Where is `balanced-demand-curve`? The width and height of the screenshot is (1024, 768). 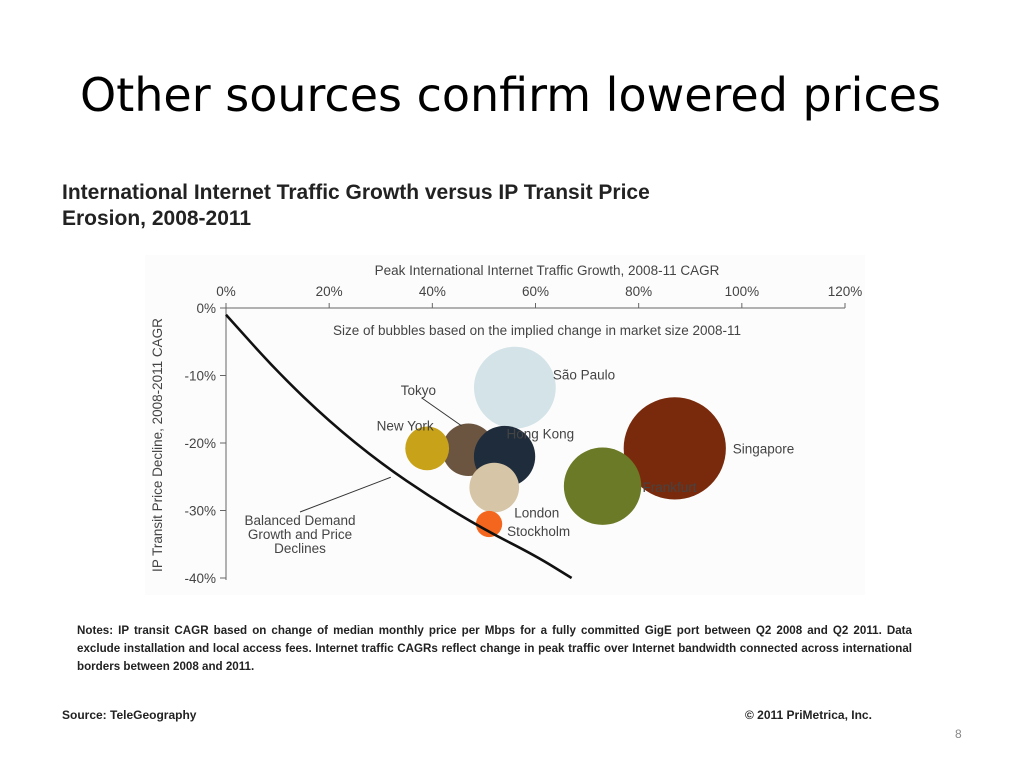
balanced-demand-curve is located at coordinates (399, 446).